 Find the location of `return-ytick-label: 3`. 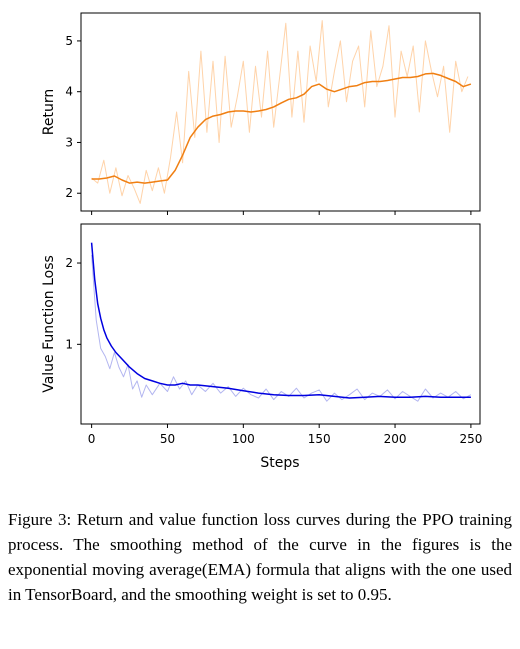

return-ytick-label: 3 is located at coordinates (69, 142).